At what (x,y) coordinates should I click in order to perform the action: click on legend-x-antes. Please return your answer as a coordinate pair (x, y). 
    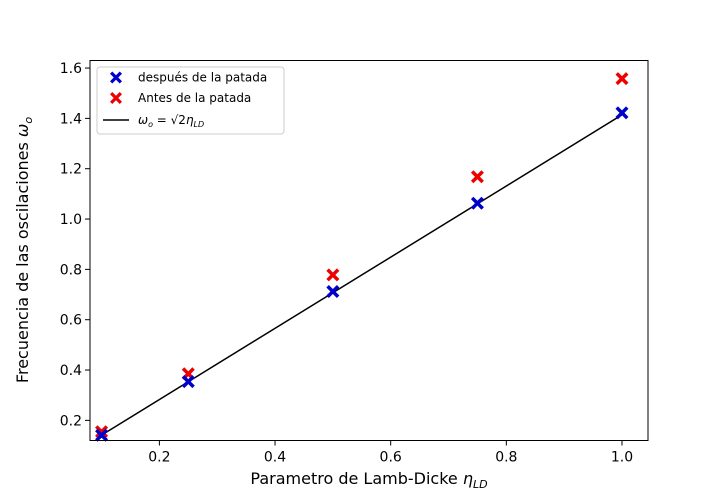
    Looking at the image, I should click on (116, 98).